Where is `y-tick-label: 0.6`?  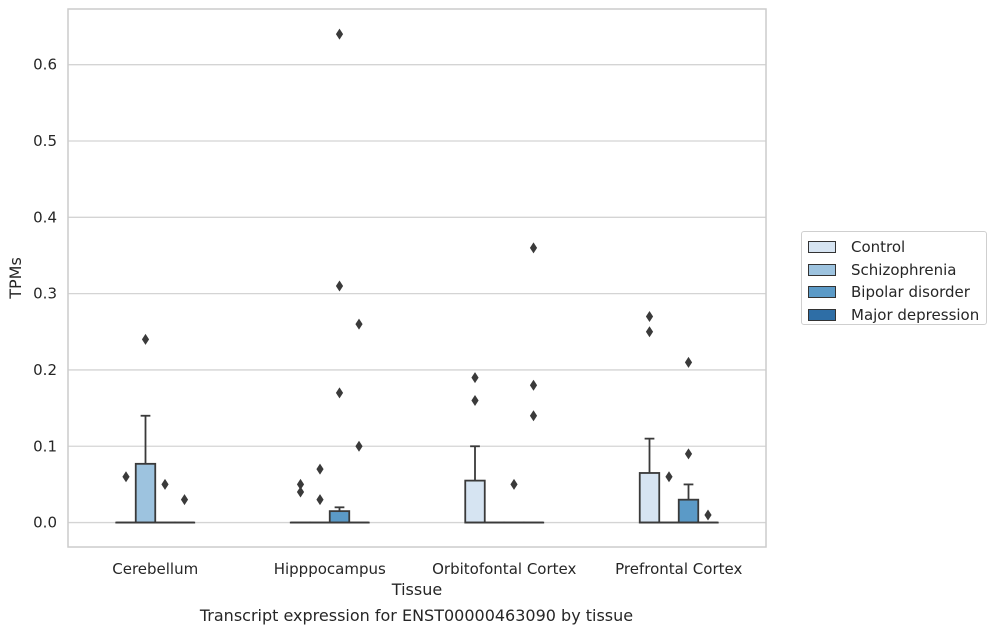 y-tick-label: 0.6 is located at coordinates (45, 65).